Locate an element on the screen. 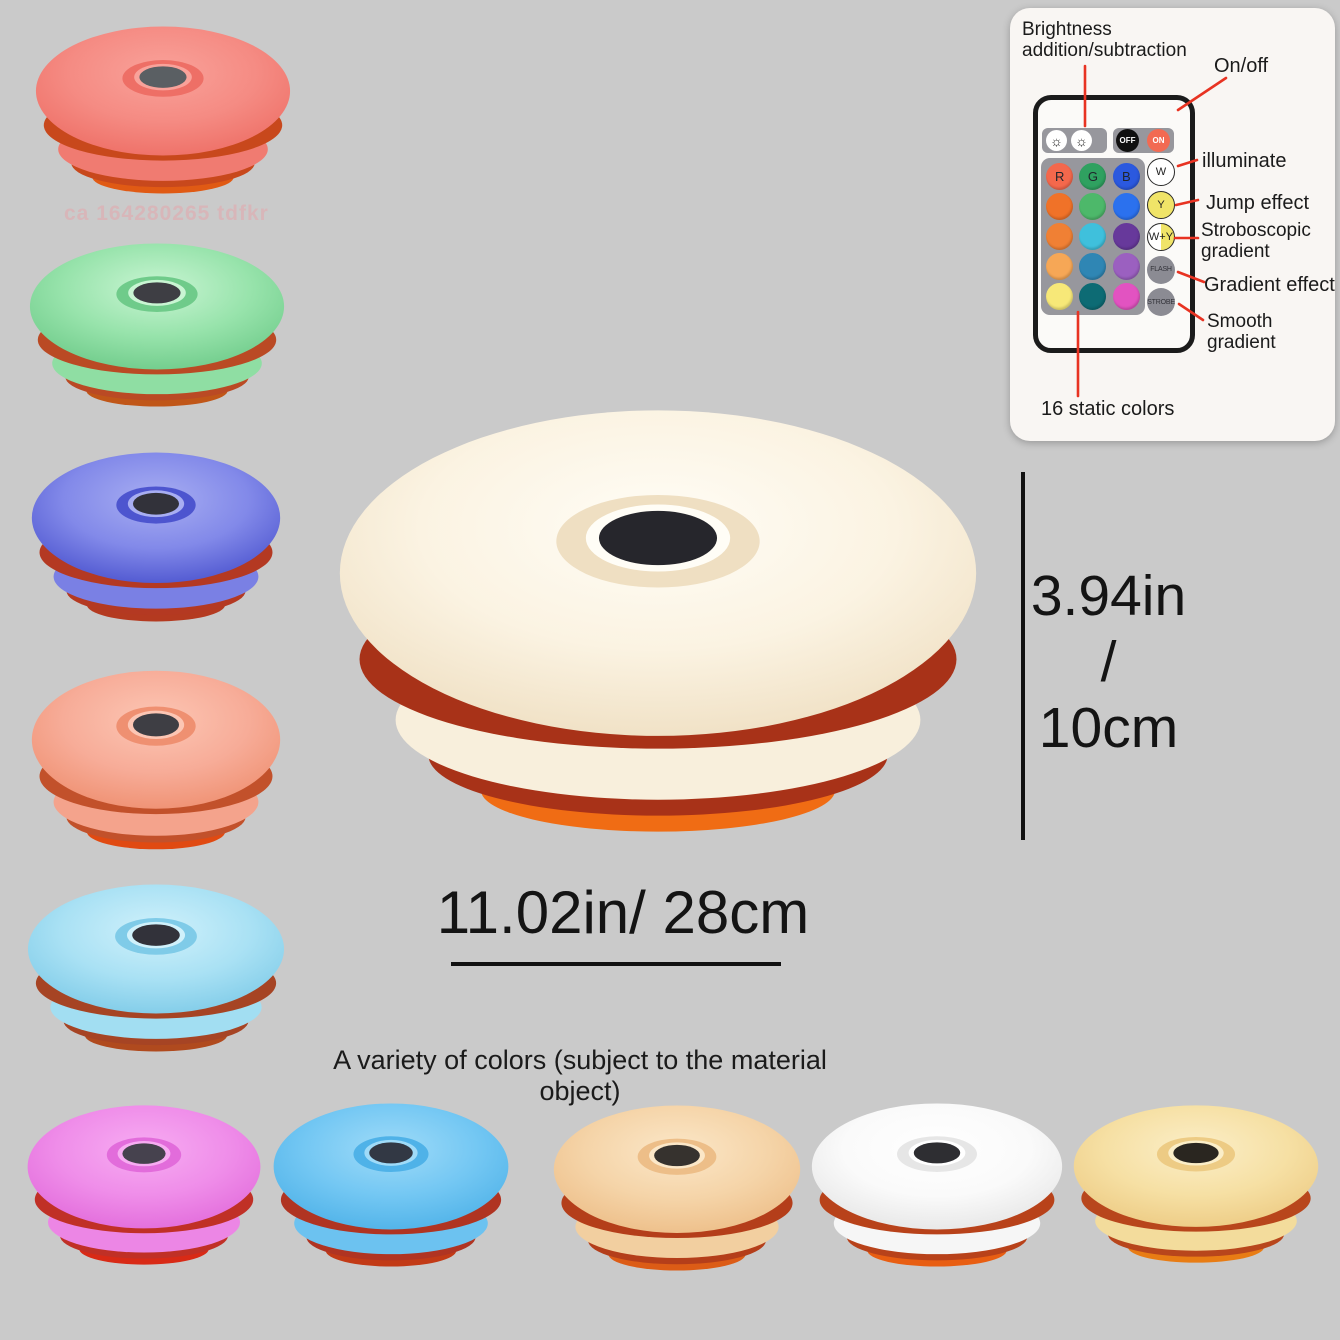  height-cm: 10cm is located at coordinates (1108, 728).